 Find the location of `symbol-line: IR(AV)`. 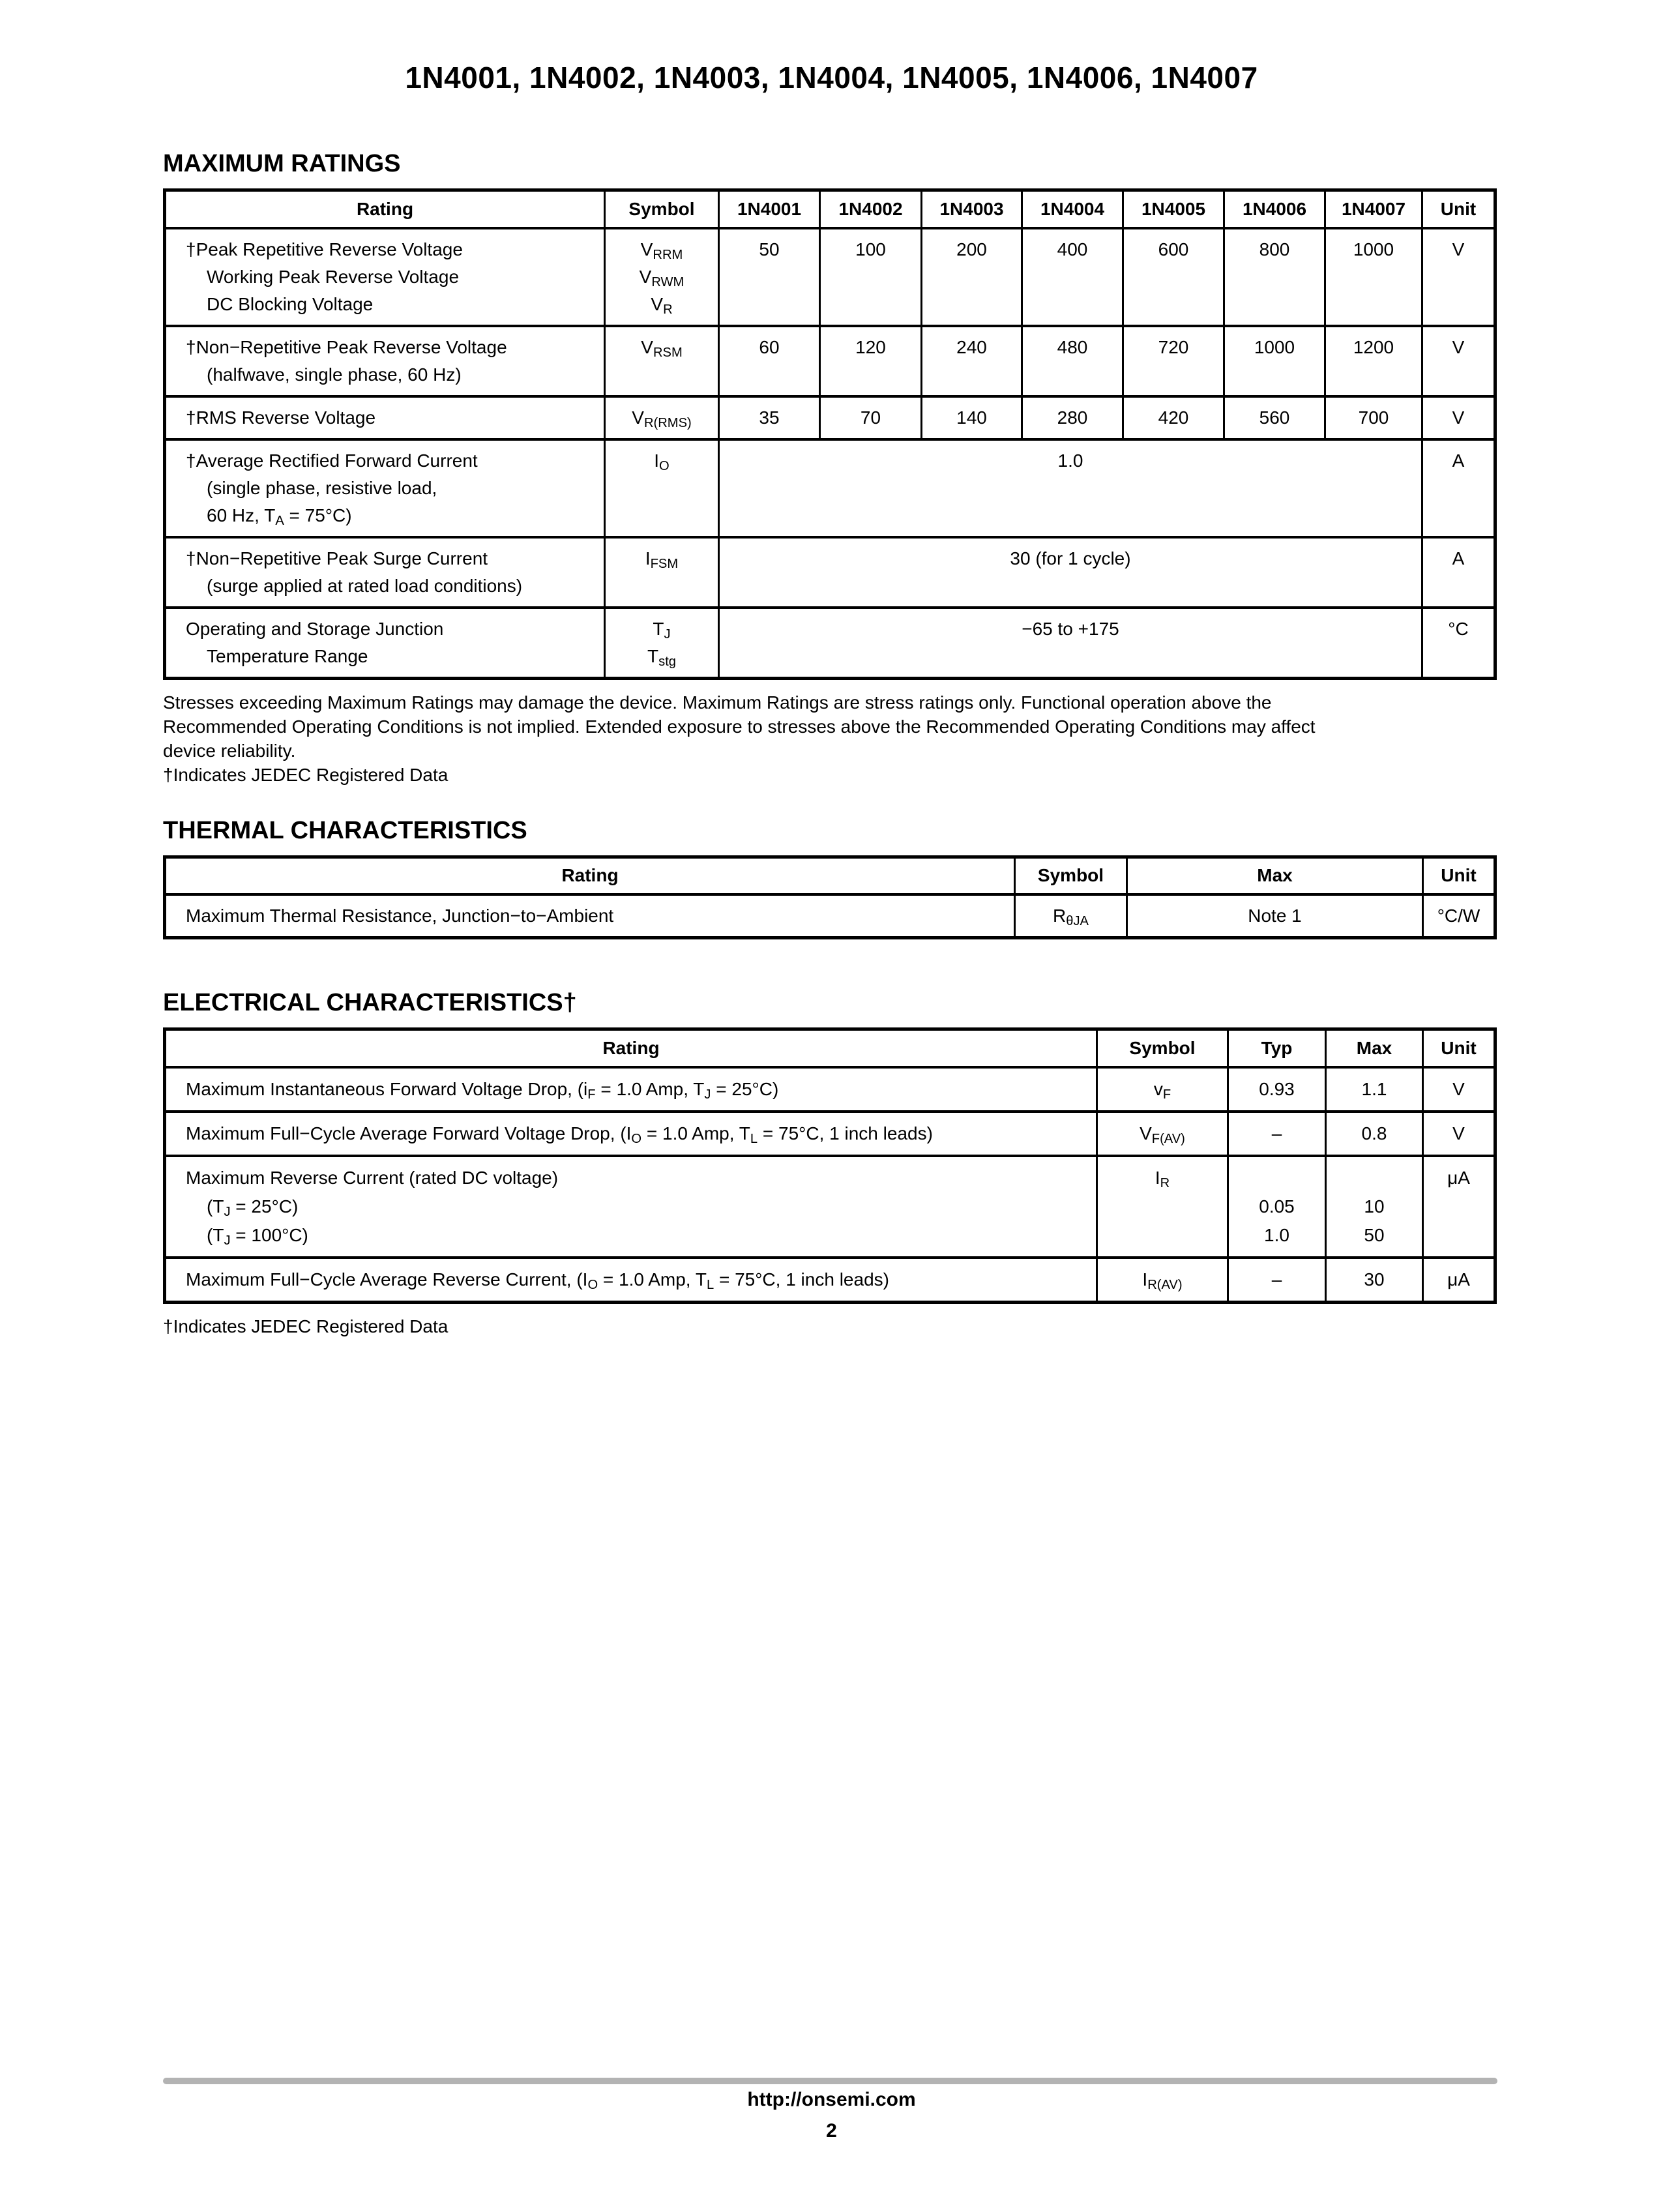

symbol-line: IR(AV) is located at coordinates (1162, 1280).